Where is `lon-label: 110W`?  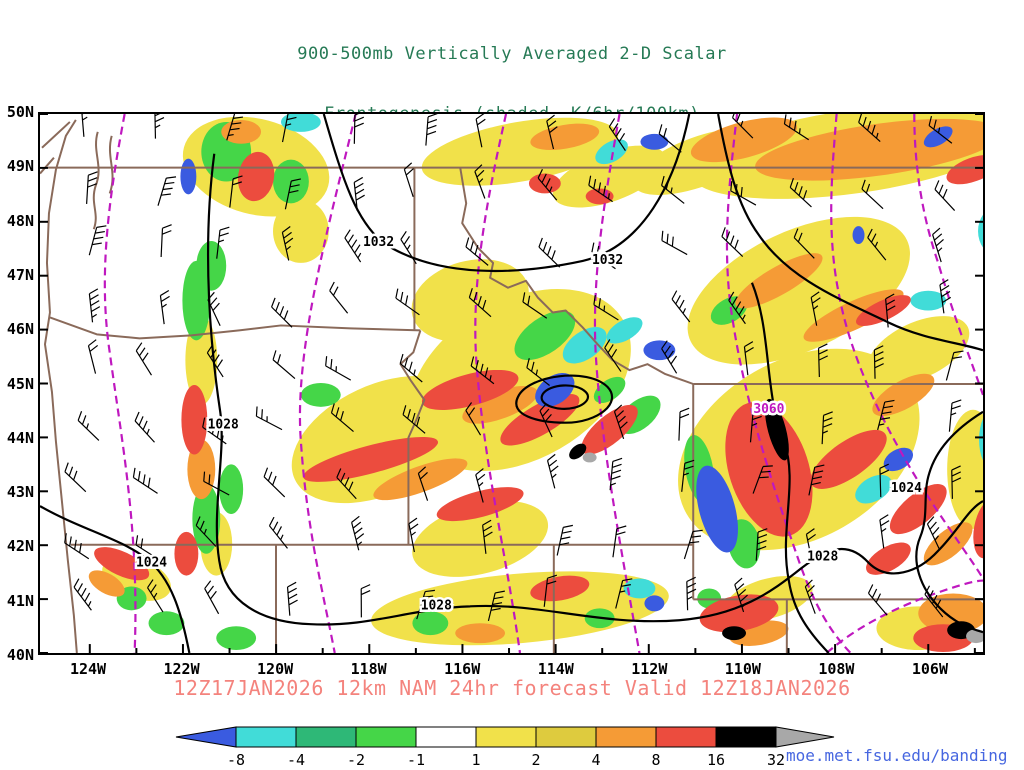
lon-label: 110W is located at coordinates (742, 669).